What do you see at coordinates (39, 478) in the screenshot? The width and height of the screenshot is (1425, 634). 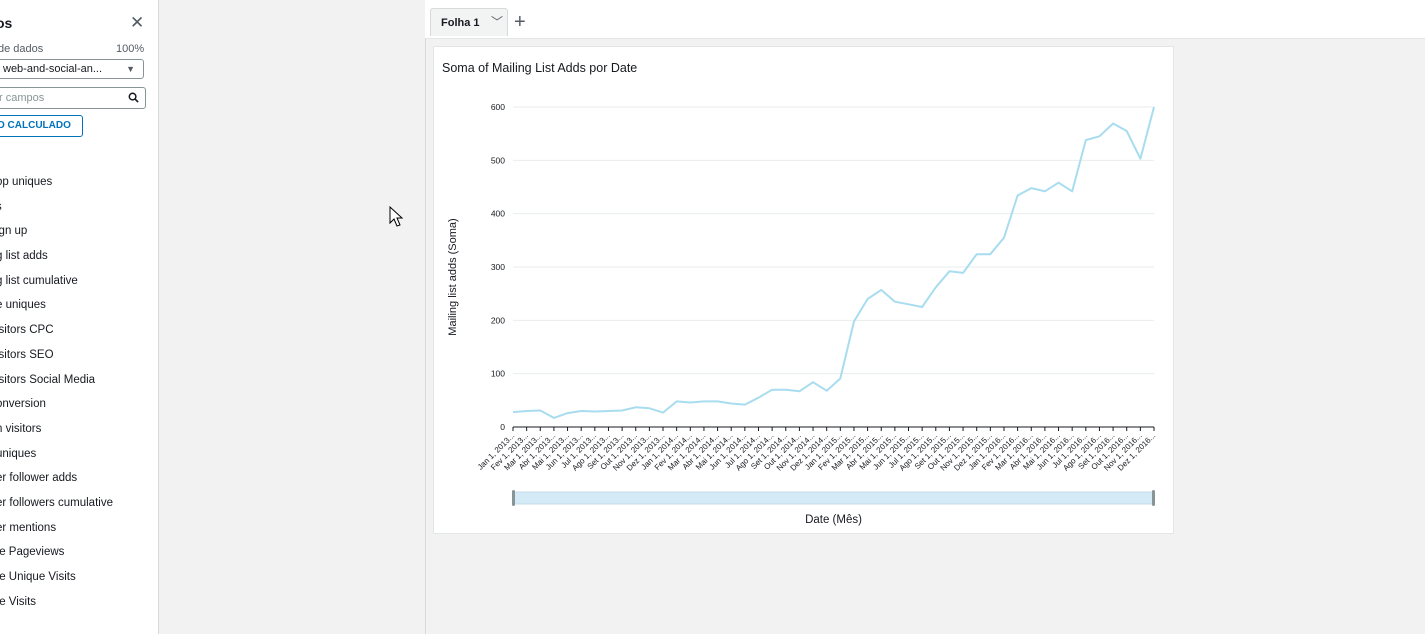 I see `field-item: er follower adds` at bounding box center [39, 478].